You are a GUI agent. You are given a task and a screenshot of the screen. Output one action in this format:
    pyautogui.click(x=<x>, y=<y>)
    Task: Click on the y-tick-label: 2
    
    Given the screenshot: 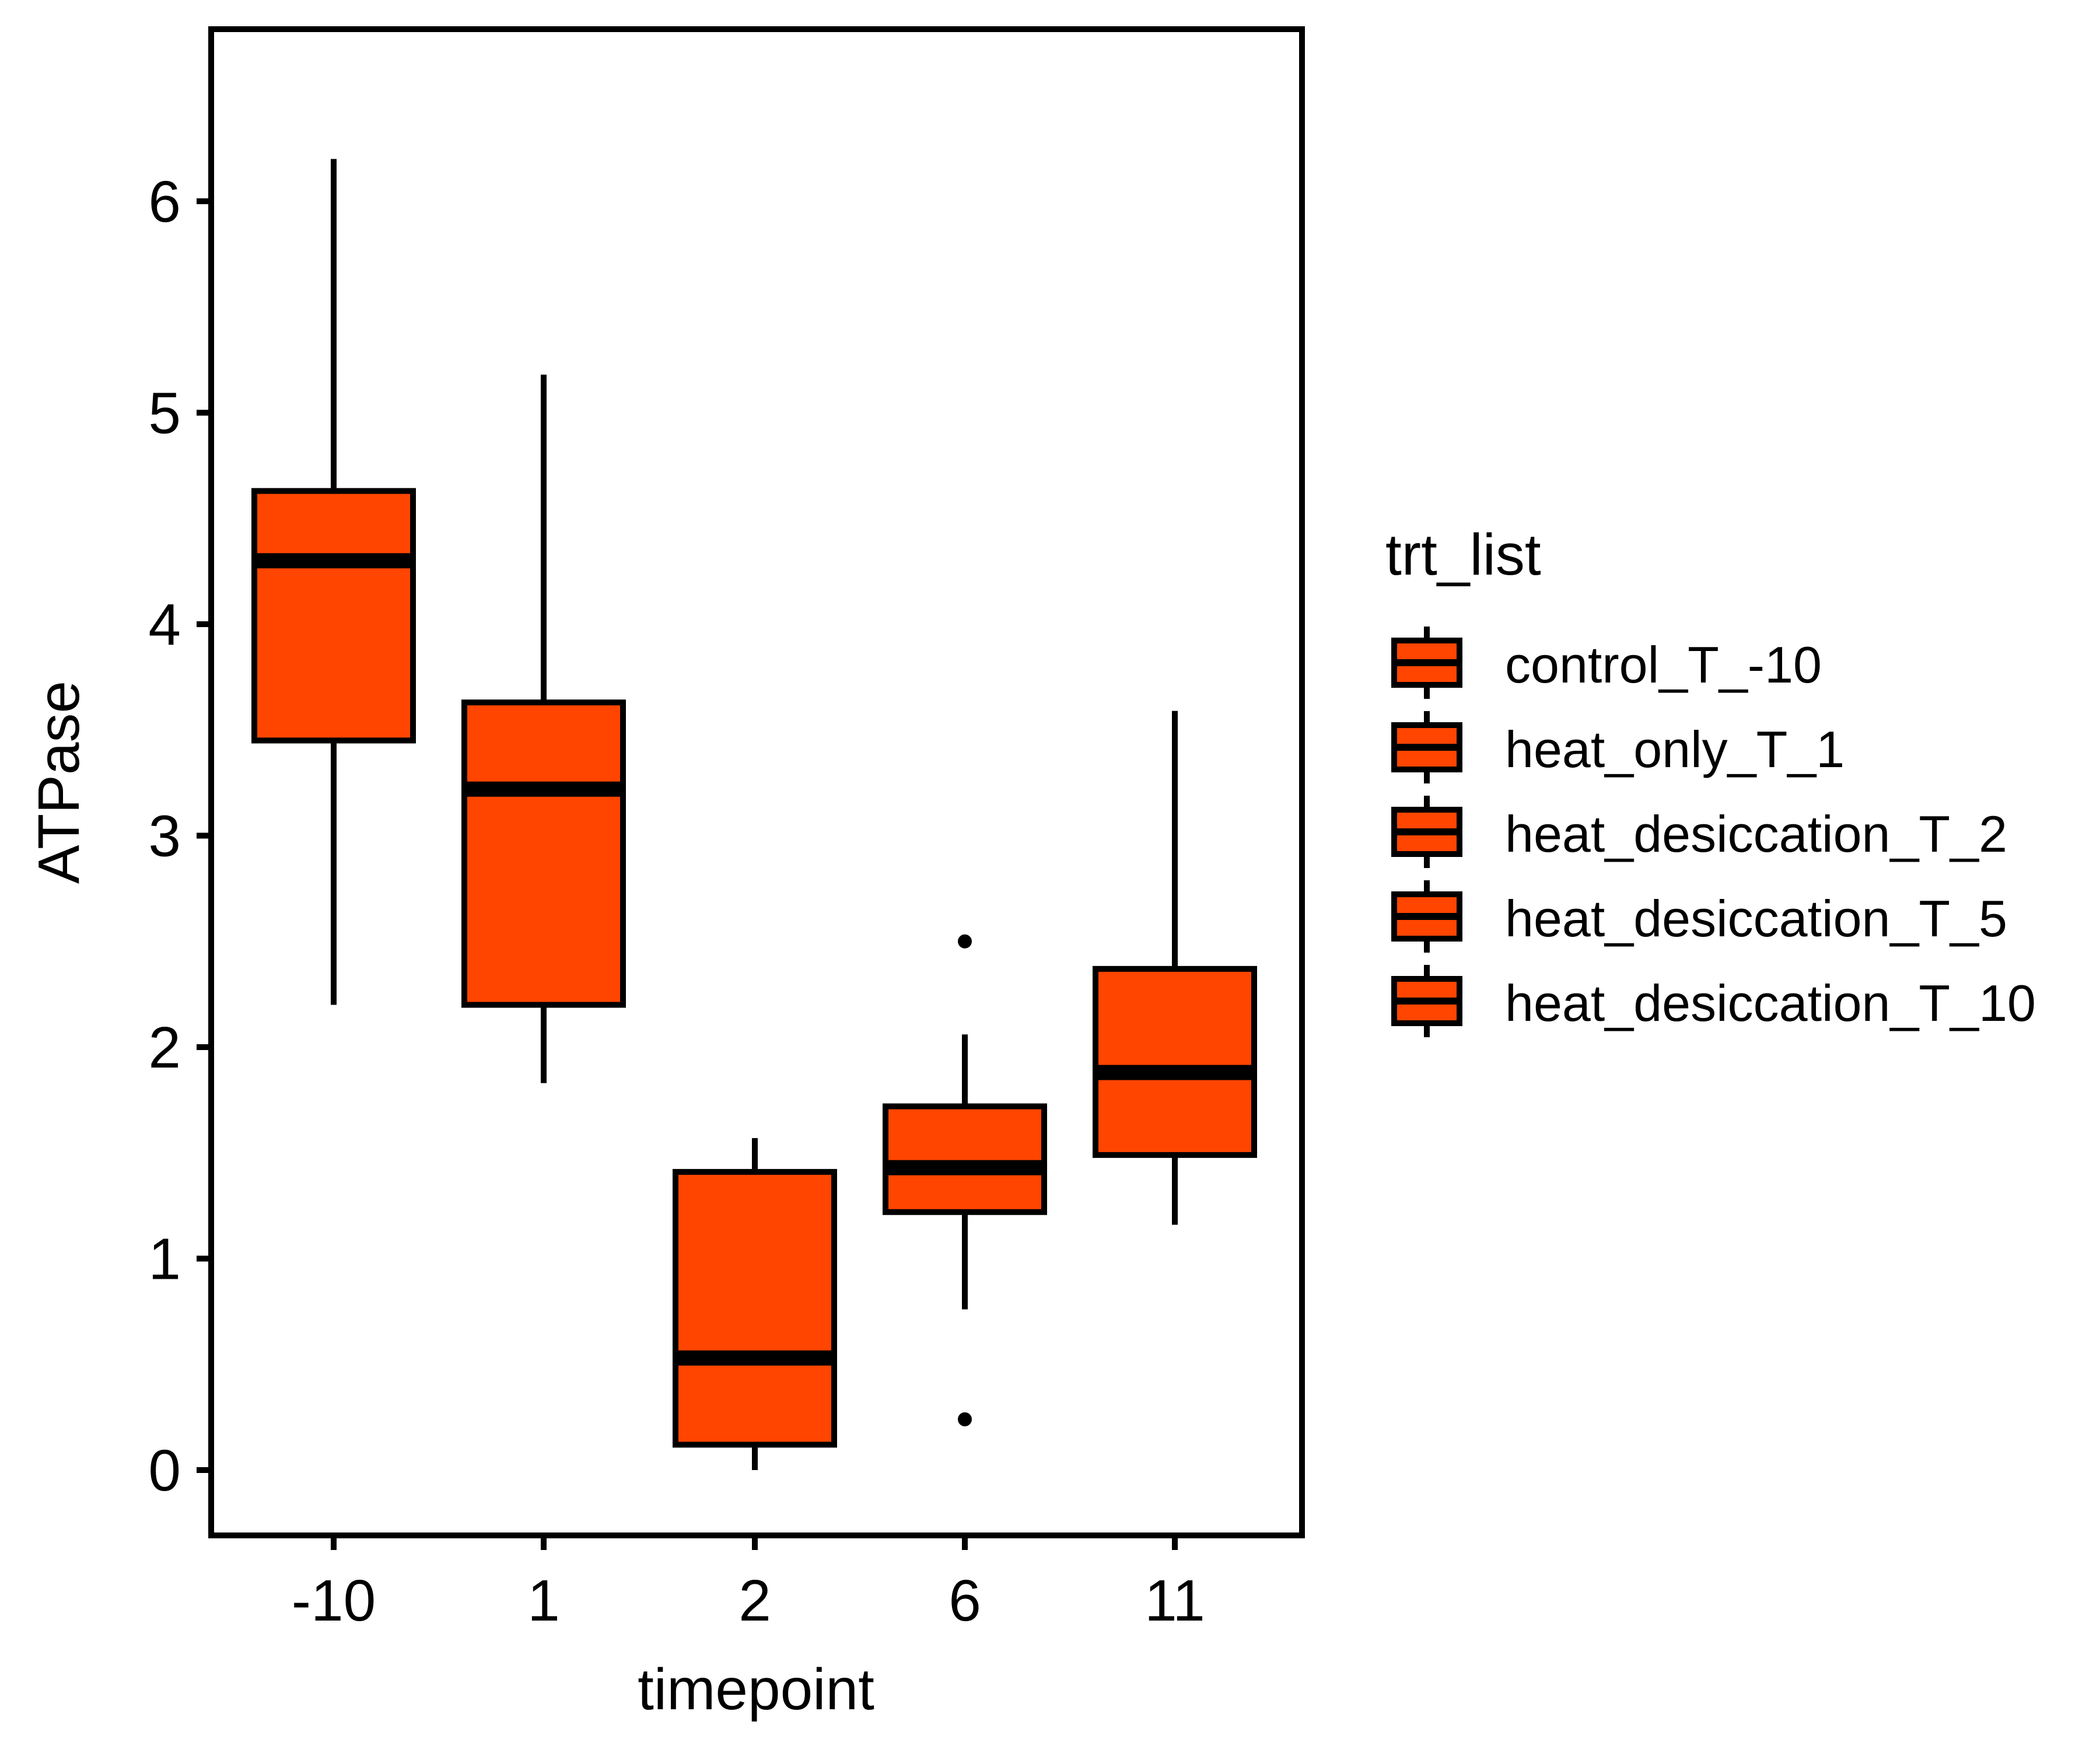 What is the action you would take?
    pyautogui.click(x=164, y=1047)
    